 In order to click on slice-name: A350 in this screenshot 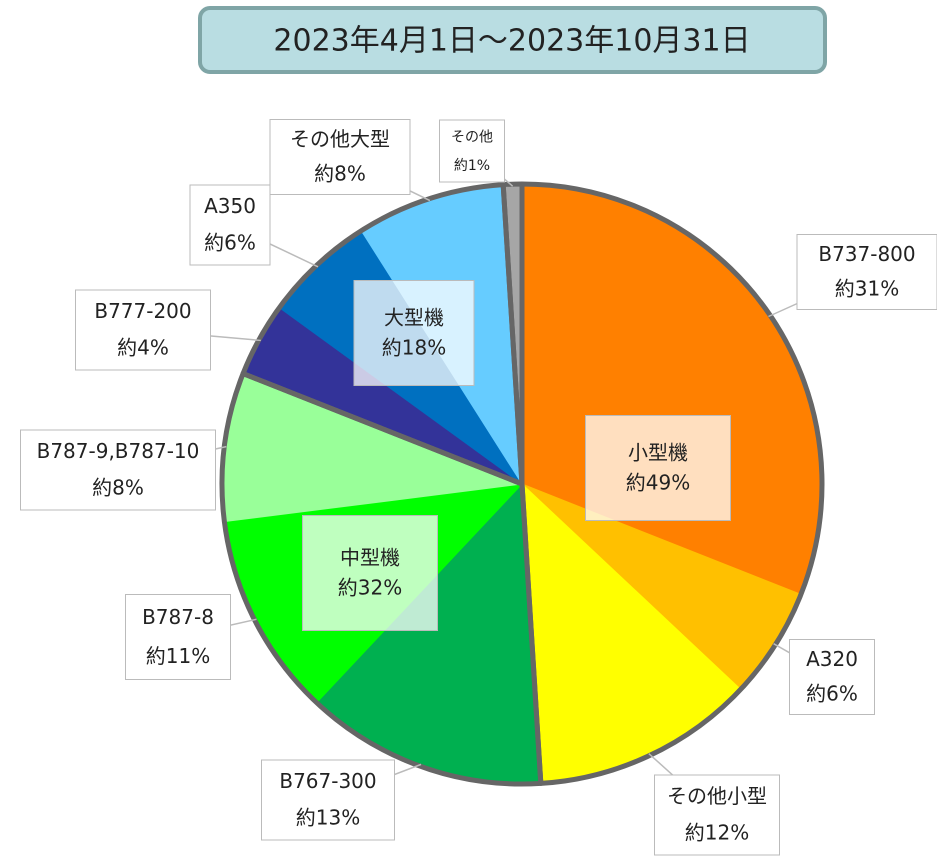, I will do `click(230, 206)`.